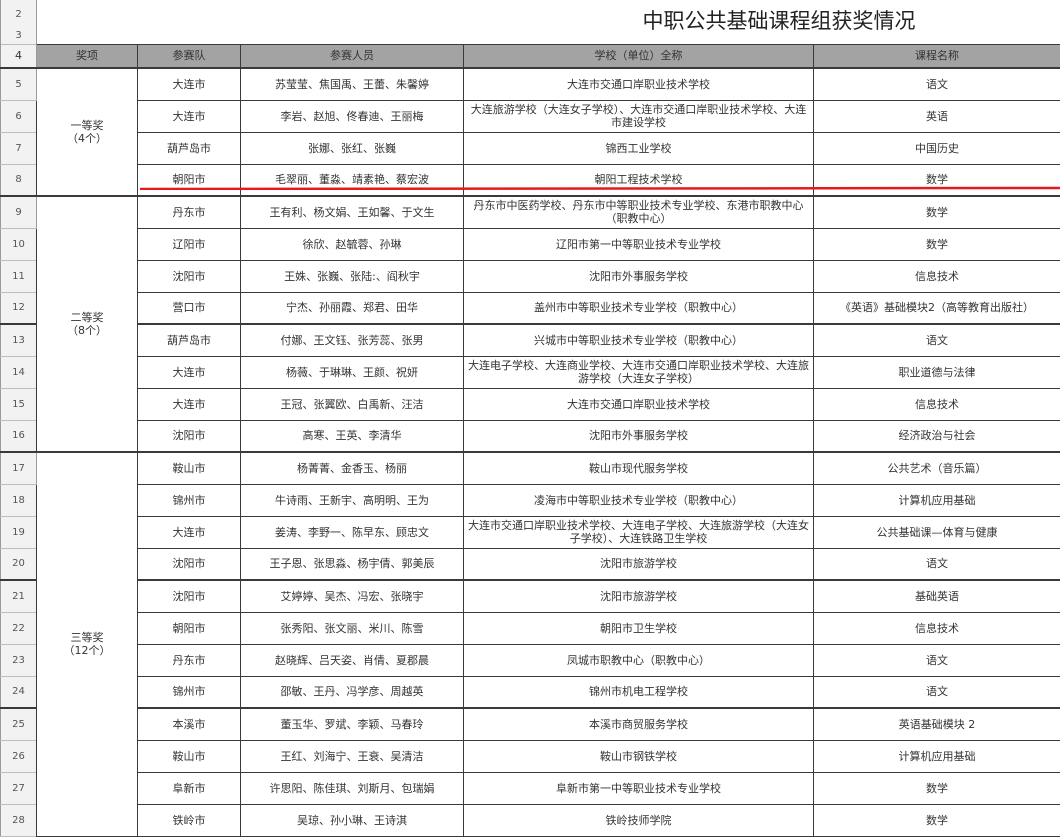 This screenshot has height=837, width=1060. Describe the element at coordinates (352, 180) in the screenshot. I see `members-cell: 毛翠丽、董淼、靖素艳、蔡宏波` at that location.